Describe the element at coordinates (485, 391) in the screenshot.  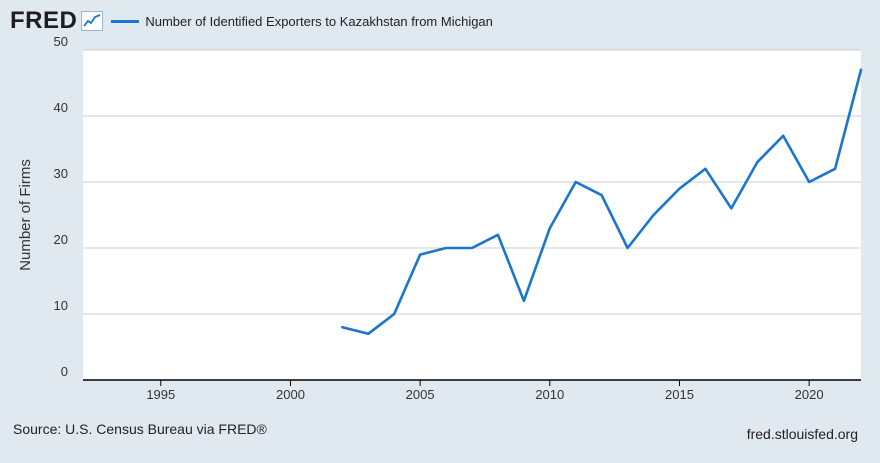
I see `x-axis-ticks: 1995 2000 2005 2010 2015 2020` at that location.